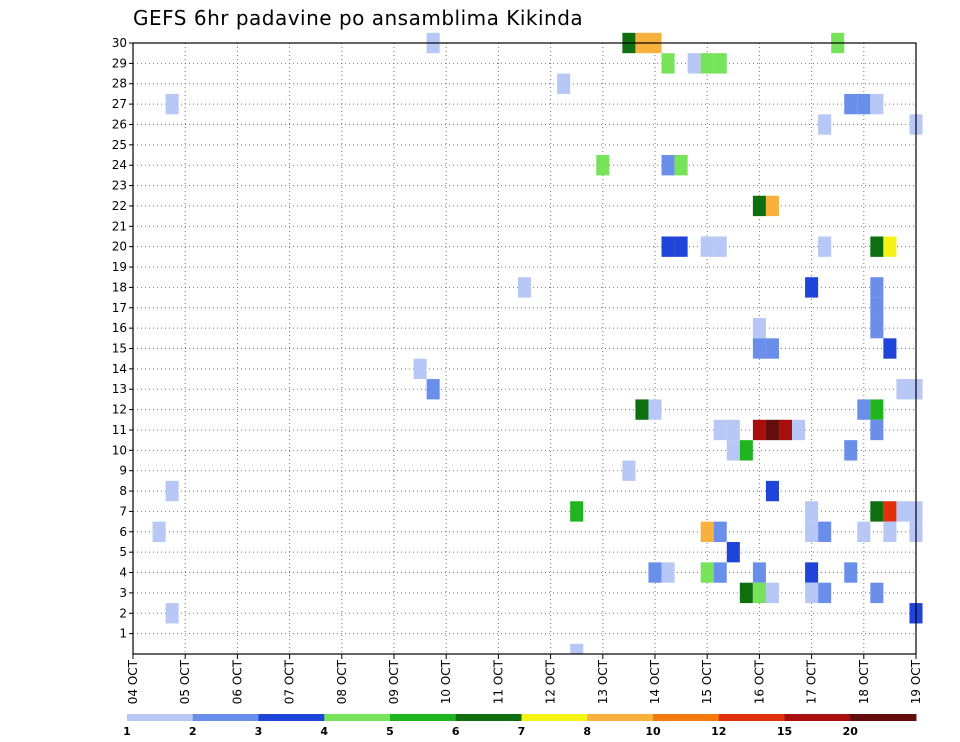 The width and height of the screenshot is (960, 742). I want to click on y-tick-label: 9, so click(123, 471).